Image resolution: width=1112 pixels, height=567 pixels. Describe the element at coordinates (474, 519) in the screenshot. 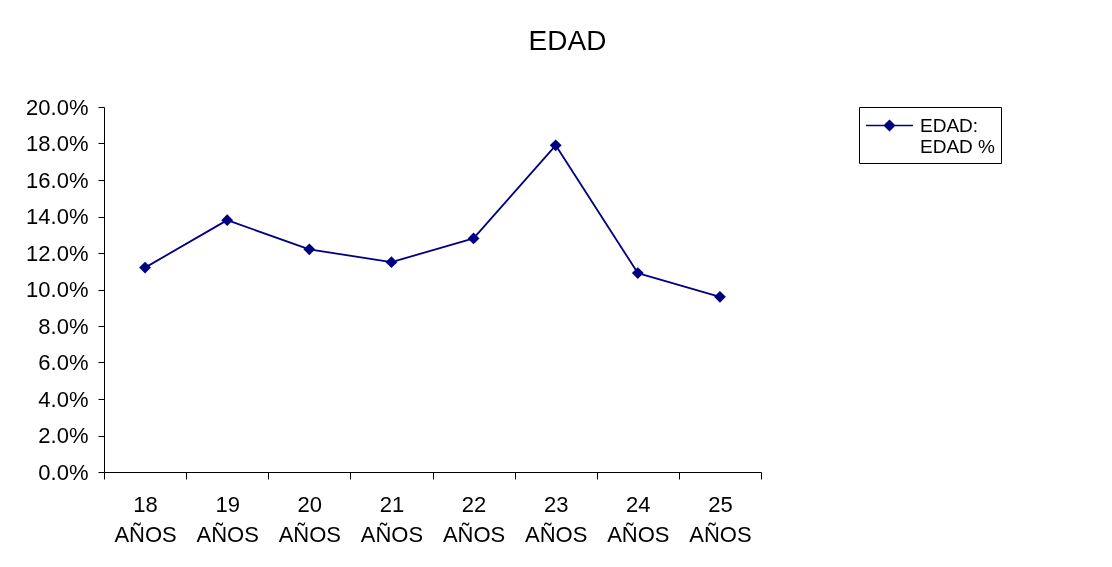

I see `x-tick-label: 22 AÑOS` at that location.